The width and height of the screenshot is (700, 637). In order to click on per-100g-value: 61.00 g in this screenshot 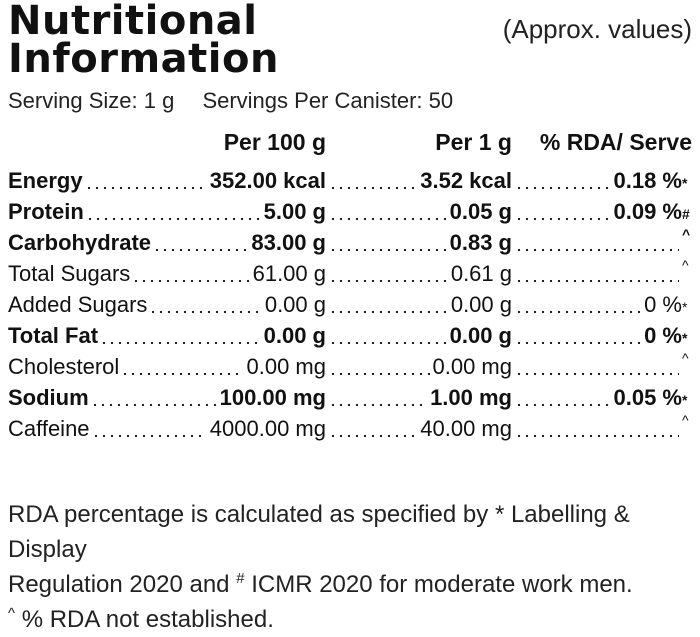, I will do `click(289, 273)`.